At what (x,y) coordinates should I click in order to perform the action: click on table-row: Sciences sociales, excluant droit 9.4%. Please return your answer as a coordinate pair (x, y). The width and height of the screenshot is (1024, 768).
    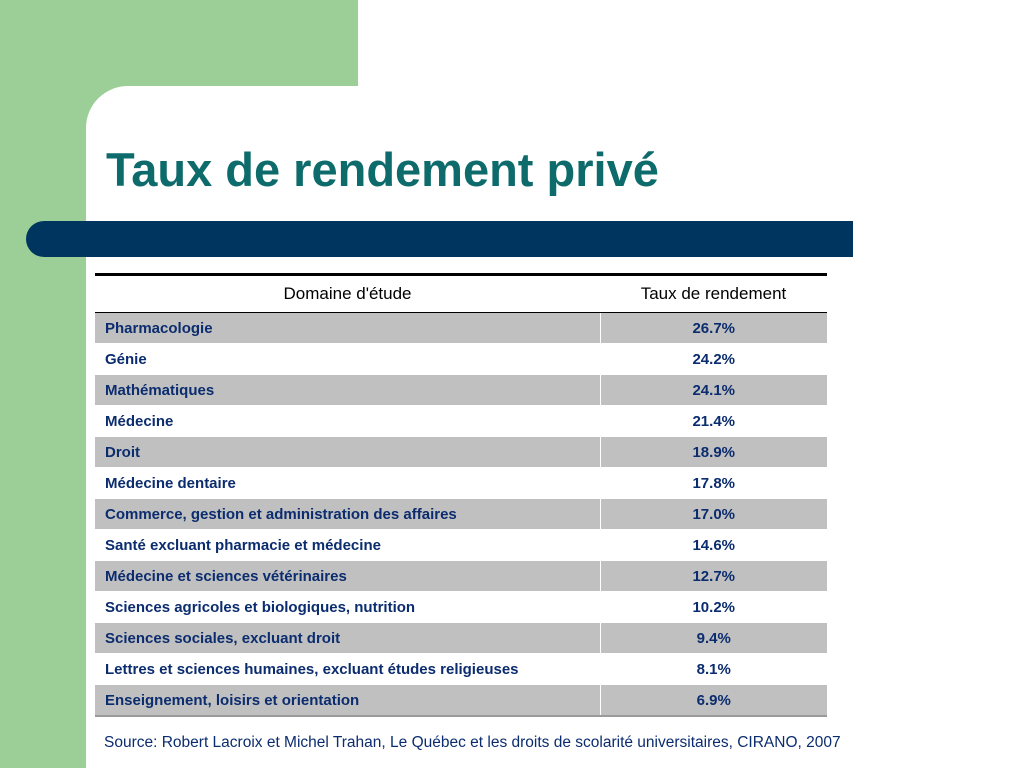
    Looking at the image, I should click on (461, 638).